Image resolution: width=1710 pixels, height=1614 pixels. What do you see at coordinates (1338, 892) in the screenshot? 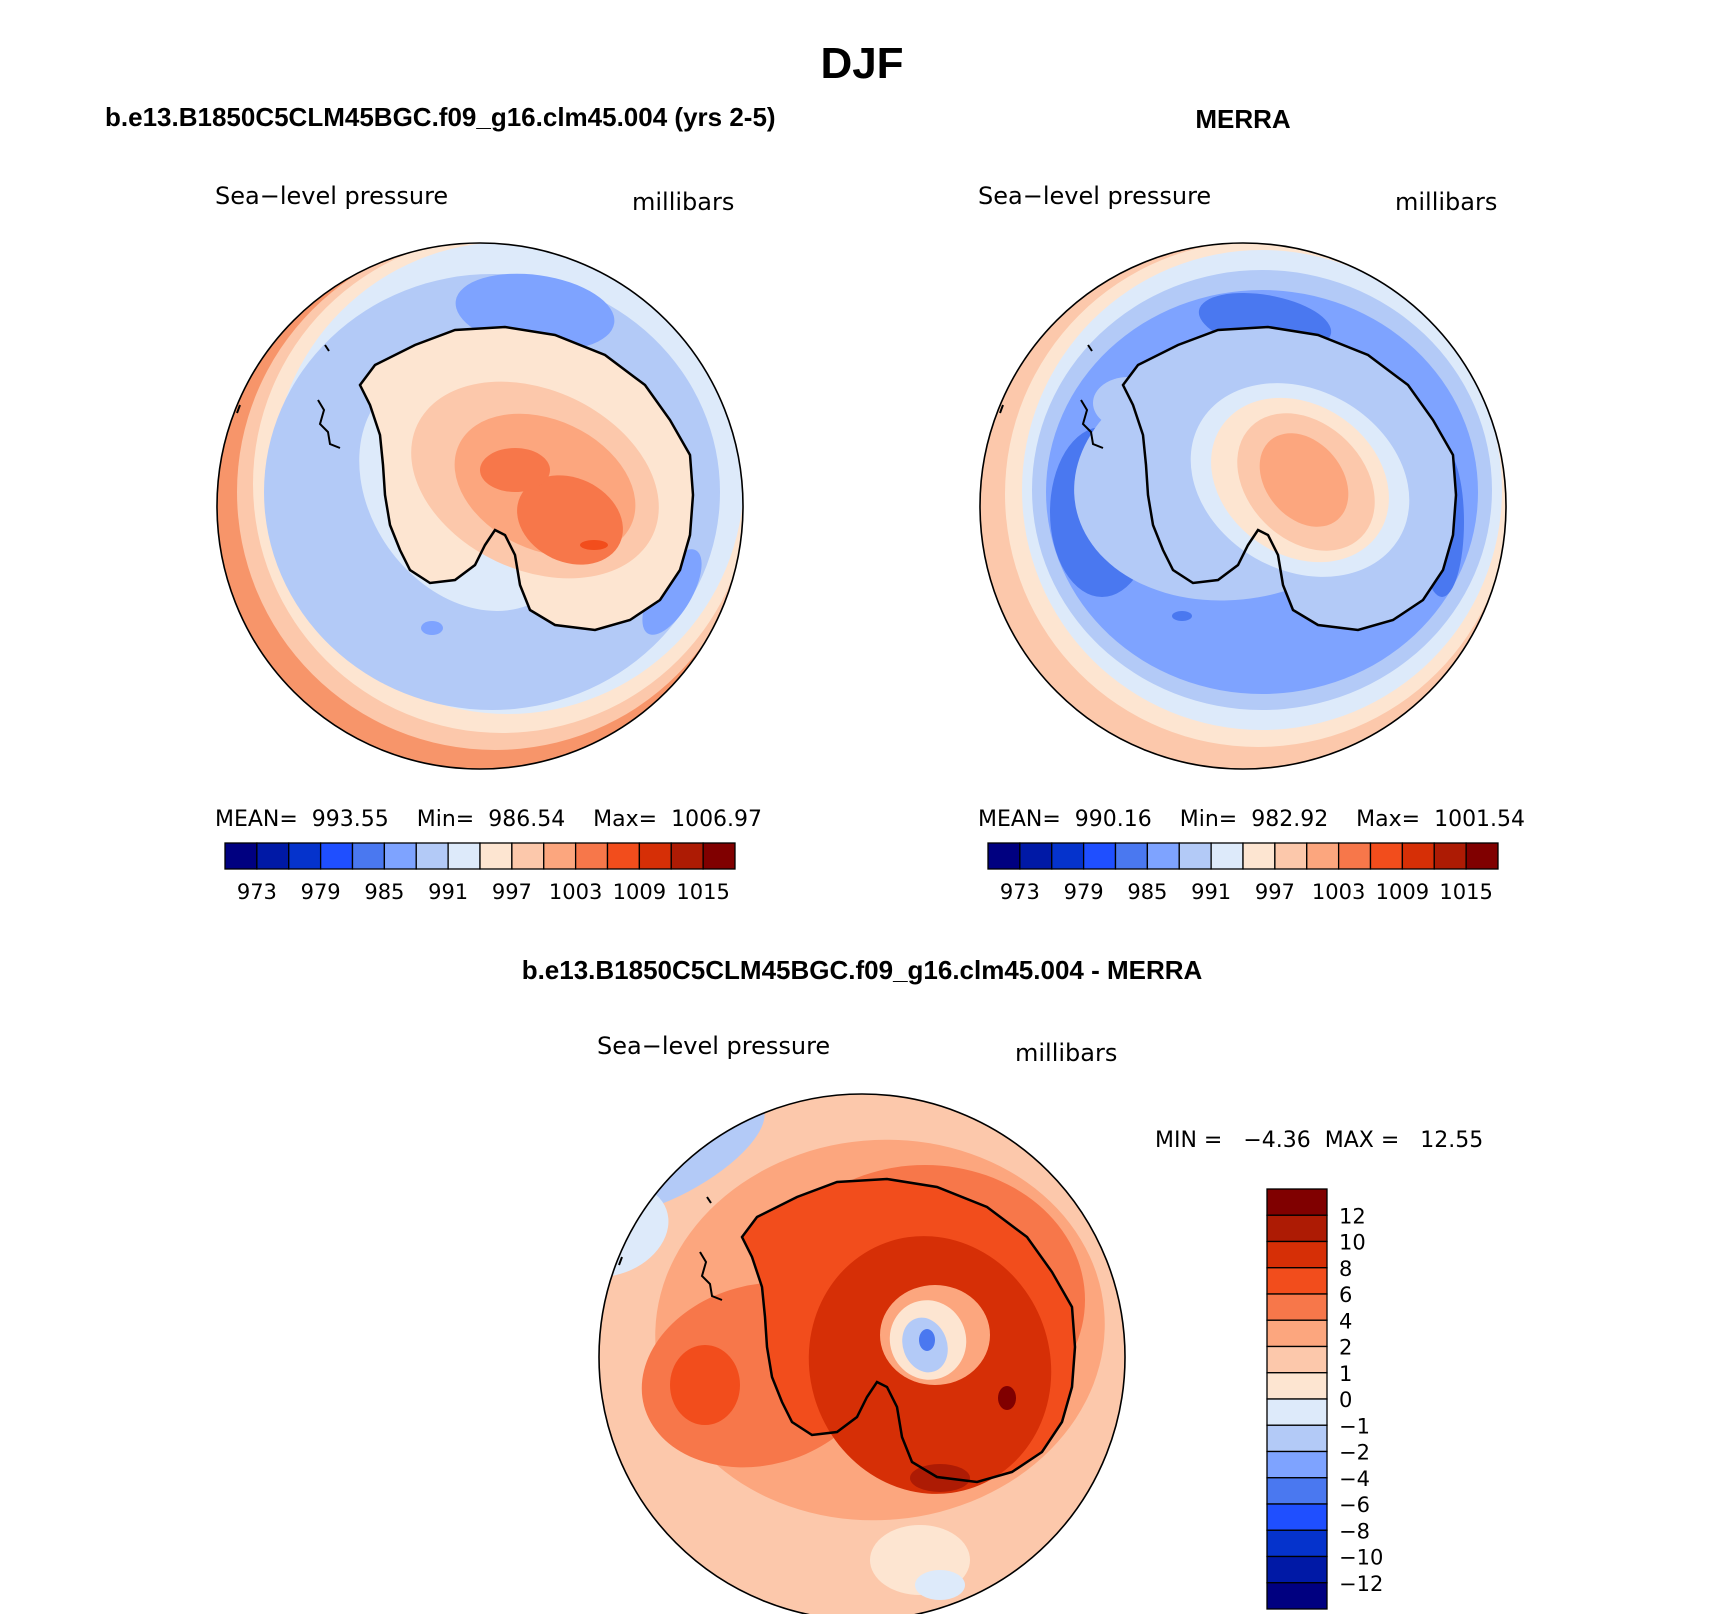
I see `colorbar-merra-tick-label: 1003` at bounding box center [1338, 892].